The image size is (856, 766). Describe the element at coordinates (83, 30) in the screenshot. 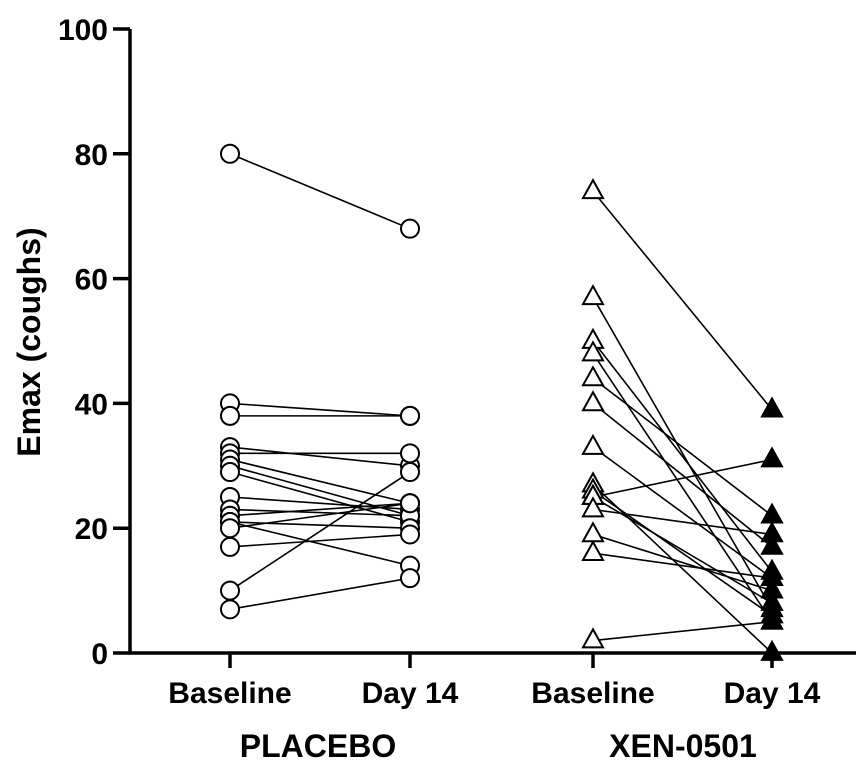

I see `y-tick-label: 100` at that location.